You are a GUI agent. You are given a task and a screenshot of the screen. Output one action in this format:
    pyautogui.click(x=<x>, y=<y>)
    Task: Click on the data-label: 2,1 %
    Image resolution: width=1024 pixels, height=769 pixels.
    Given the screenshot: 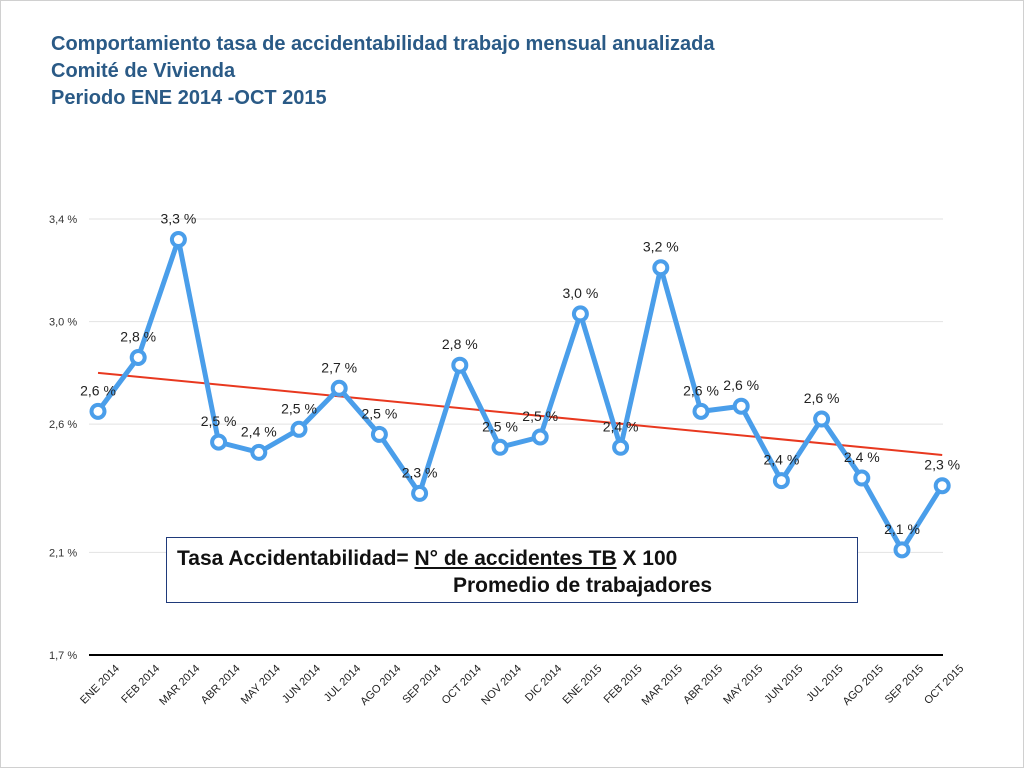 What is the action you would take?
    pyautogui.click(x=902, y=529)
    